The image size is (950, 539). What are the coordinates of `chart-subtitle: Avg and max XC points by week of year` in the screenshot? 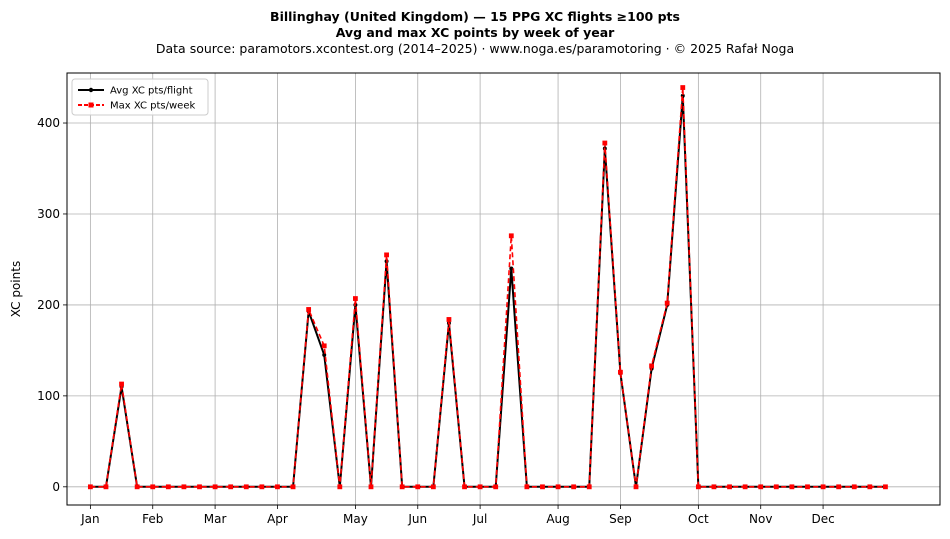 It's located at (475, 32).